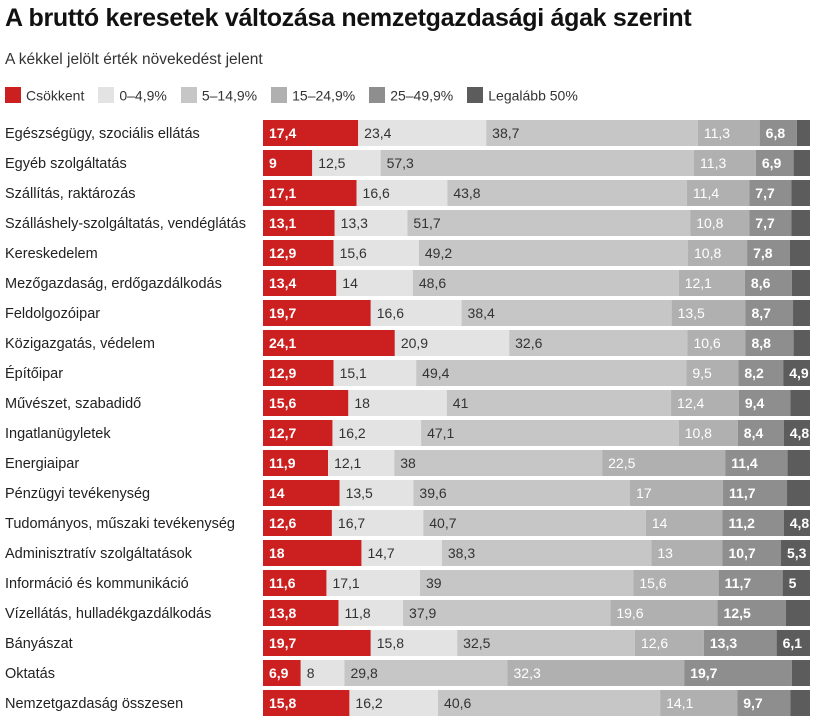 The width and height of the screenshot is (824, 718). What do you see at coordinates (432, 283) in the screenshot?
I see `data-label: 48,6` at bounding box center [432, 283].